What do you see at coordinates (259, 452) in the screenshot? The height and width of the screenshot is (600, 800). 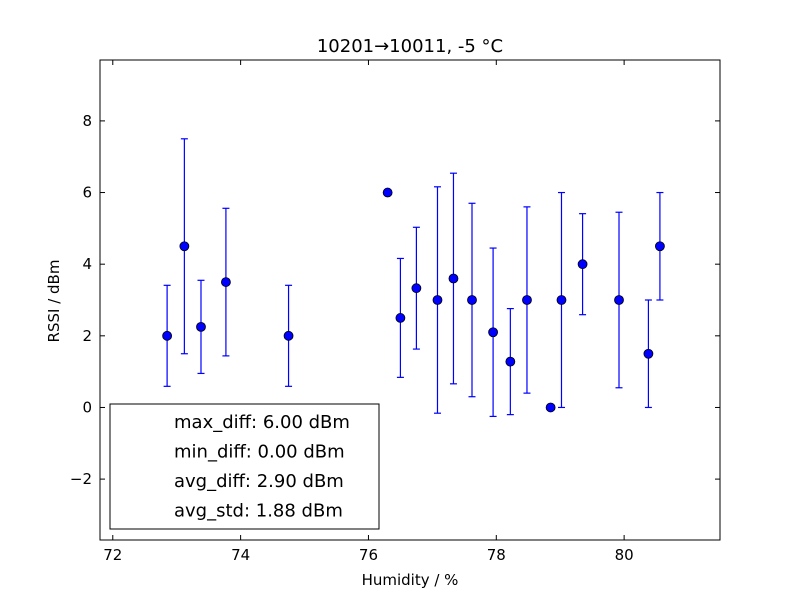 I see `legend-entry: min_diff: 0.00 dBm` at bounding box center [259, 452].